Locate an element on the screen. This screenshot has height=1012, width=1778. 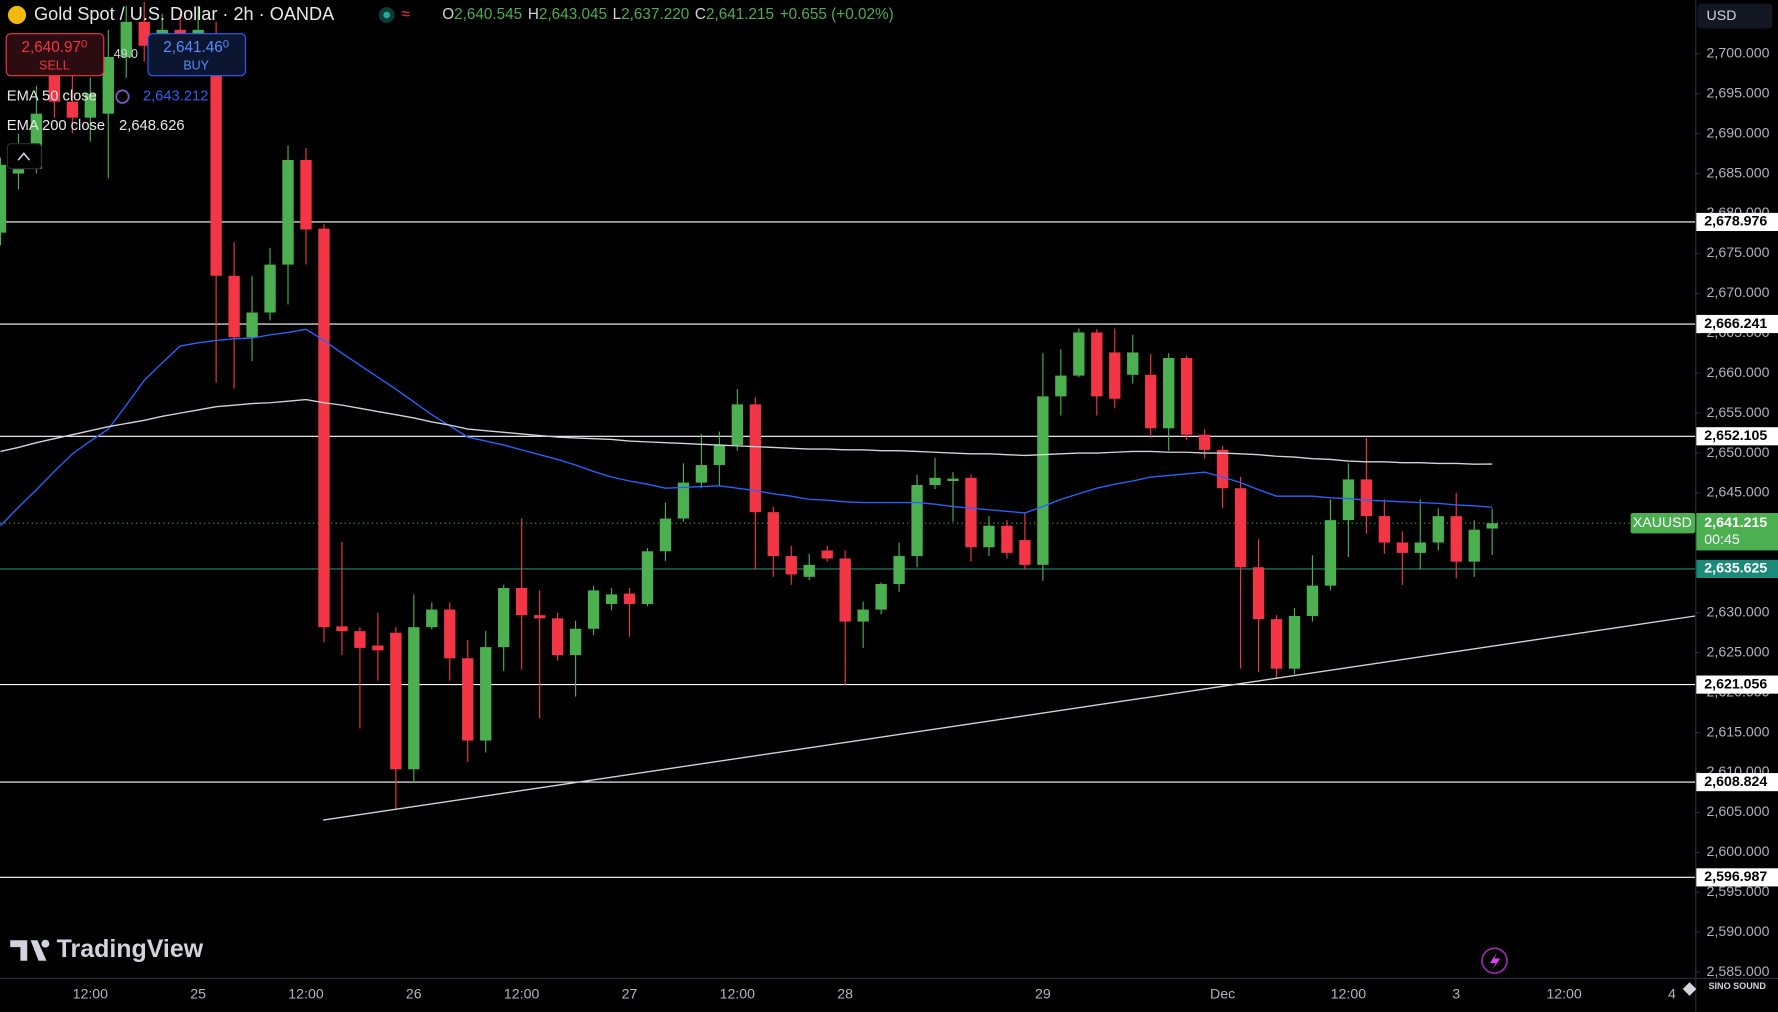
level-label: 2,596.987 is located at coordinates (1735, 877).